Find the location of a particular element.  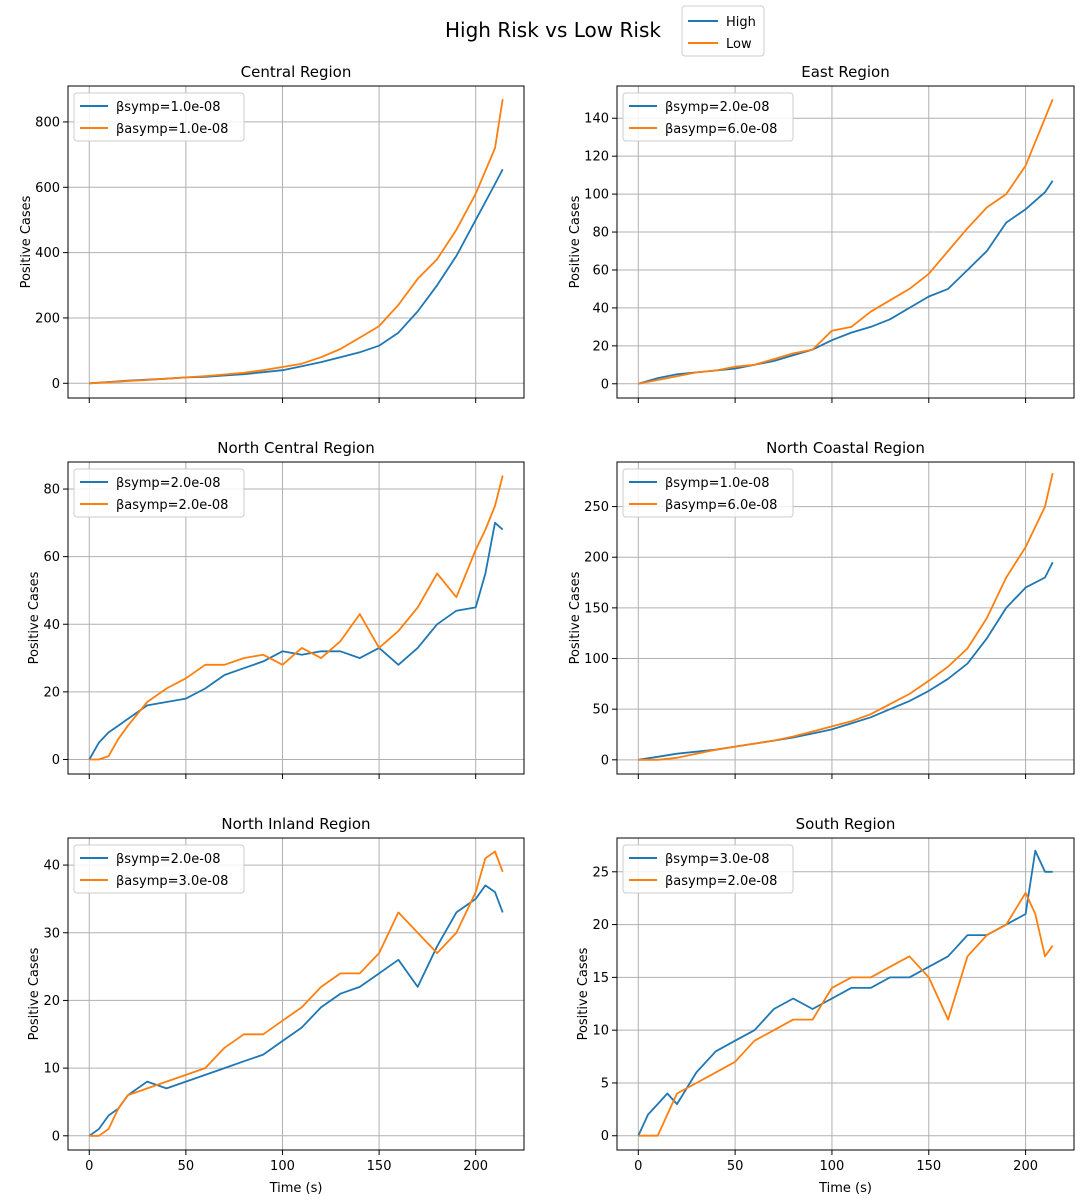

y-tick-label: 25 is located at coordinates (600, 872).